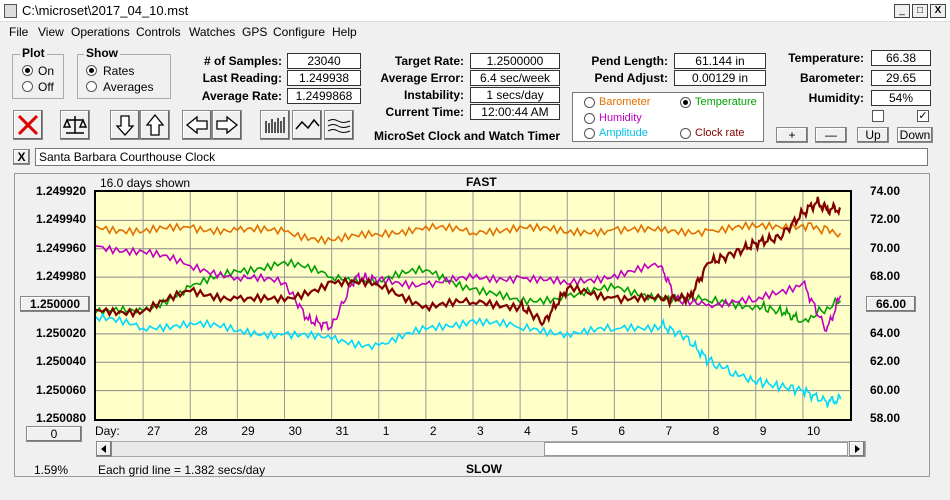  I want to click on y-left-tick: 1.250060, so click(60, 389).